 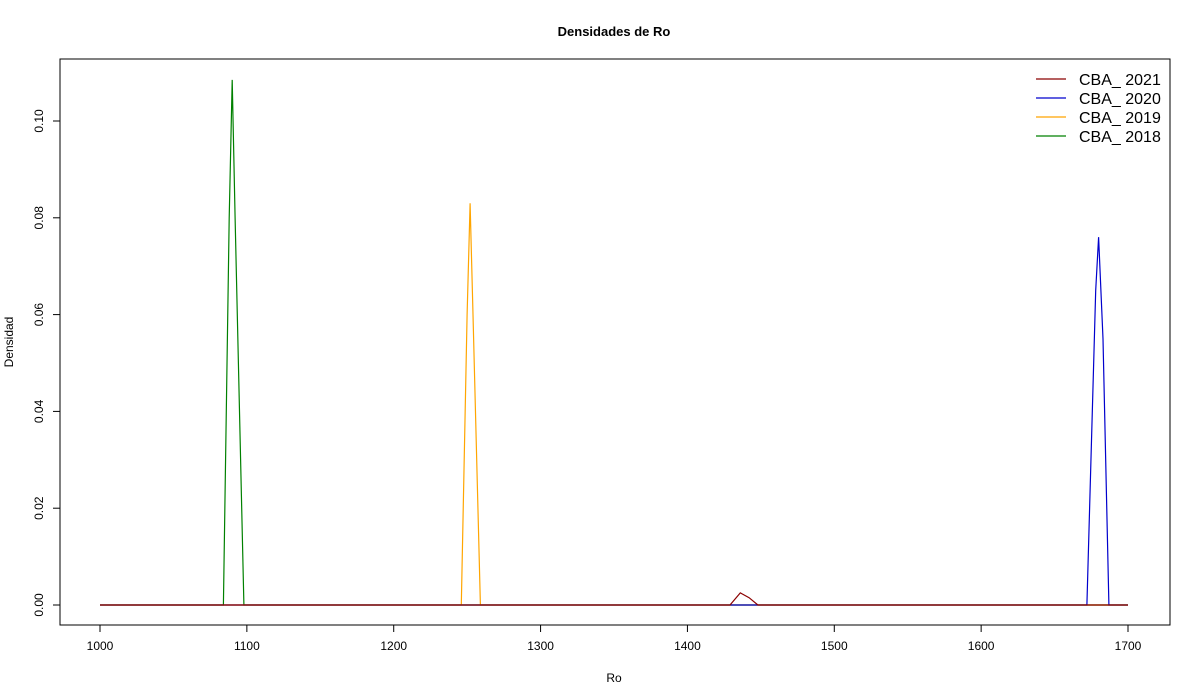 What do you see at coordinates (39, 605) in the screenshot?
I see `y-tick-label: 0.00` at bounding box center [39, 605].